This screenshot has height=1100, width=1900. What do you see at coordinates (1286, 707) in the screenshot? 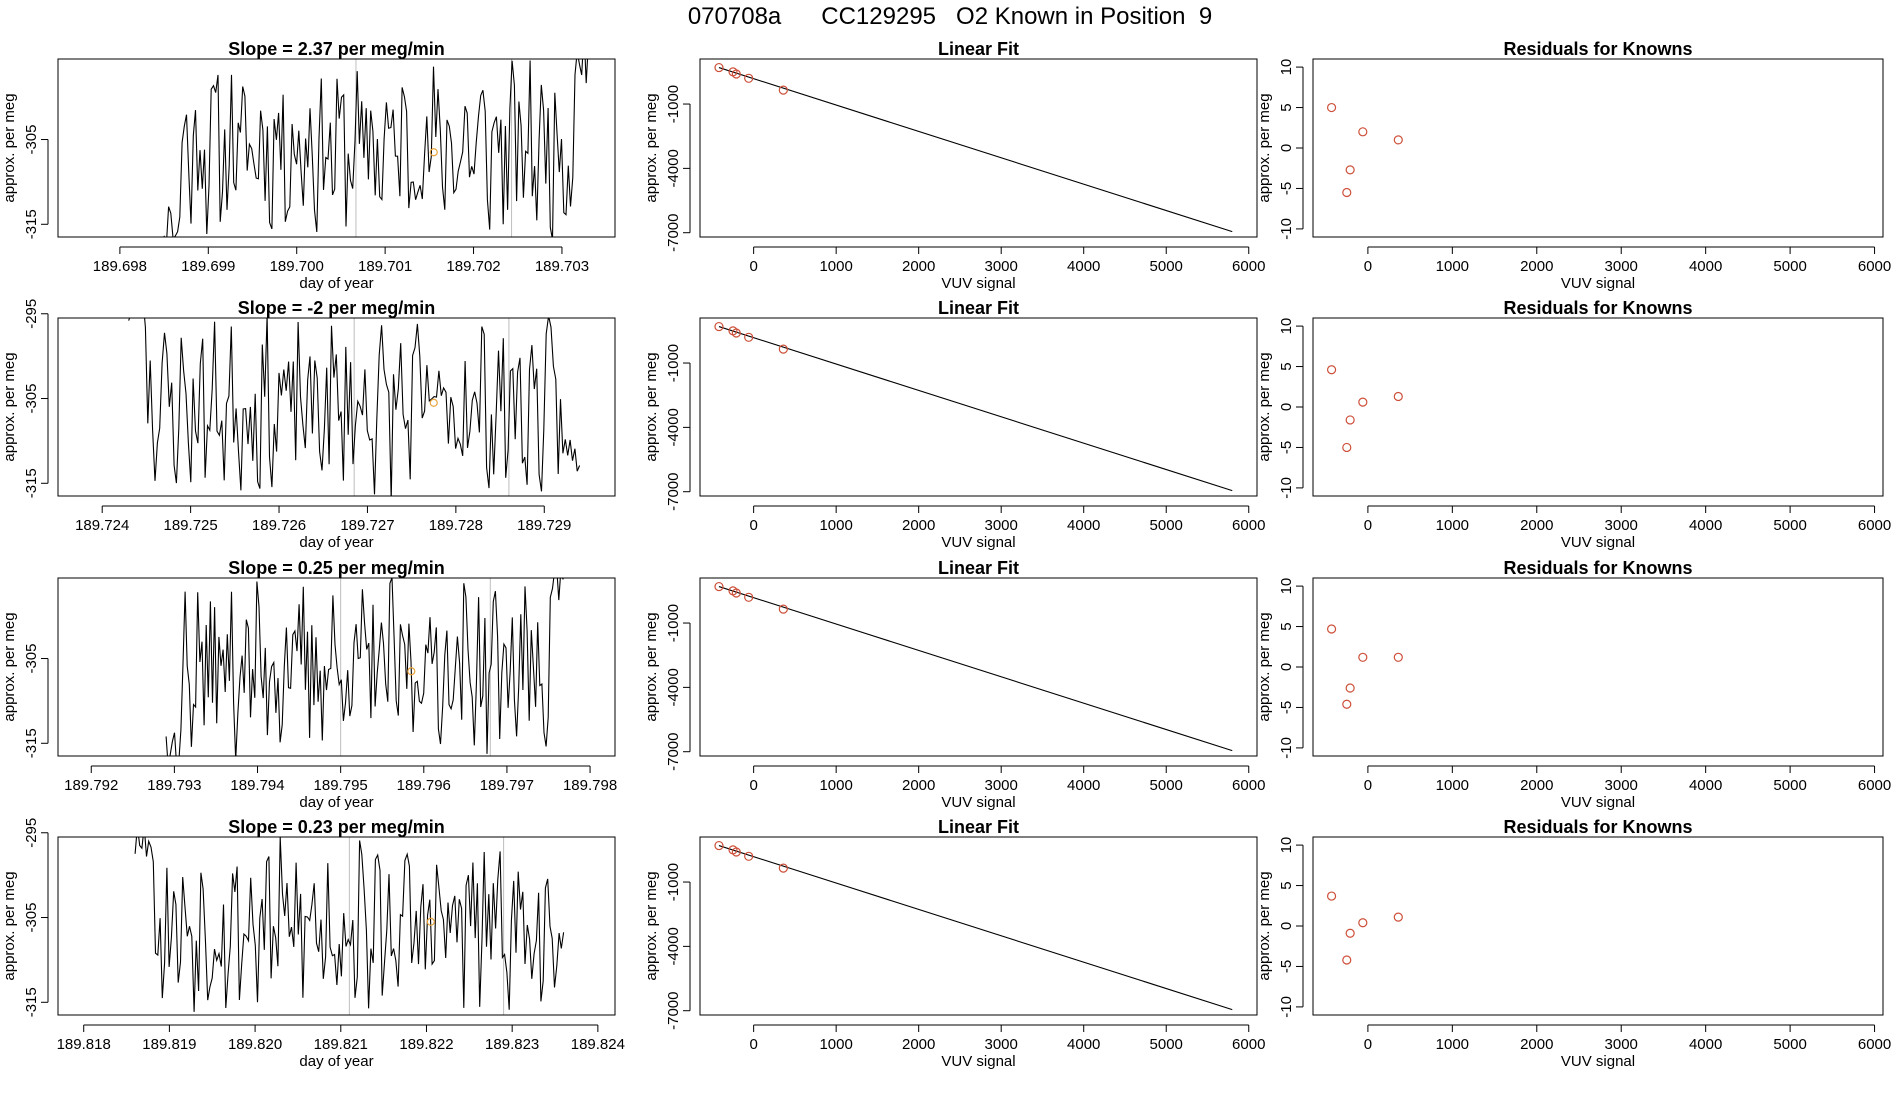
I see `y-tick-label: -5` at bounding box center [1286, 707].